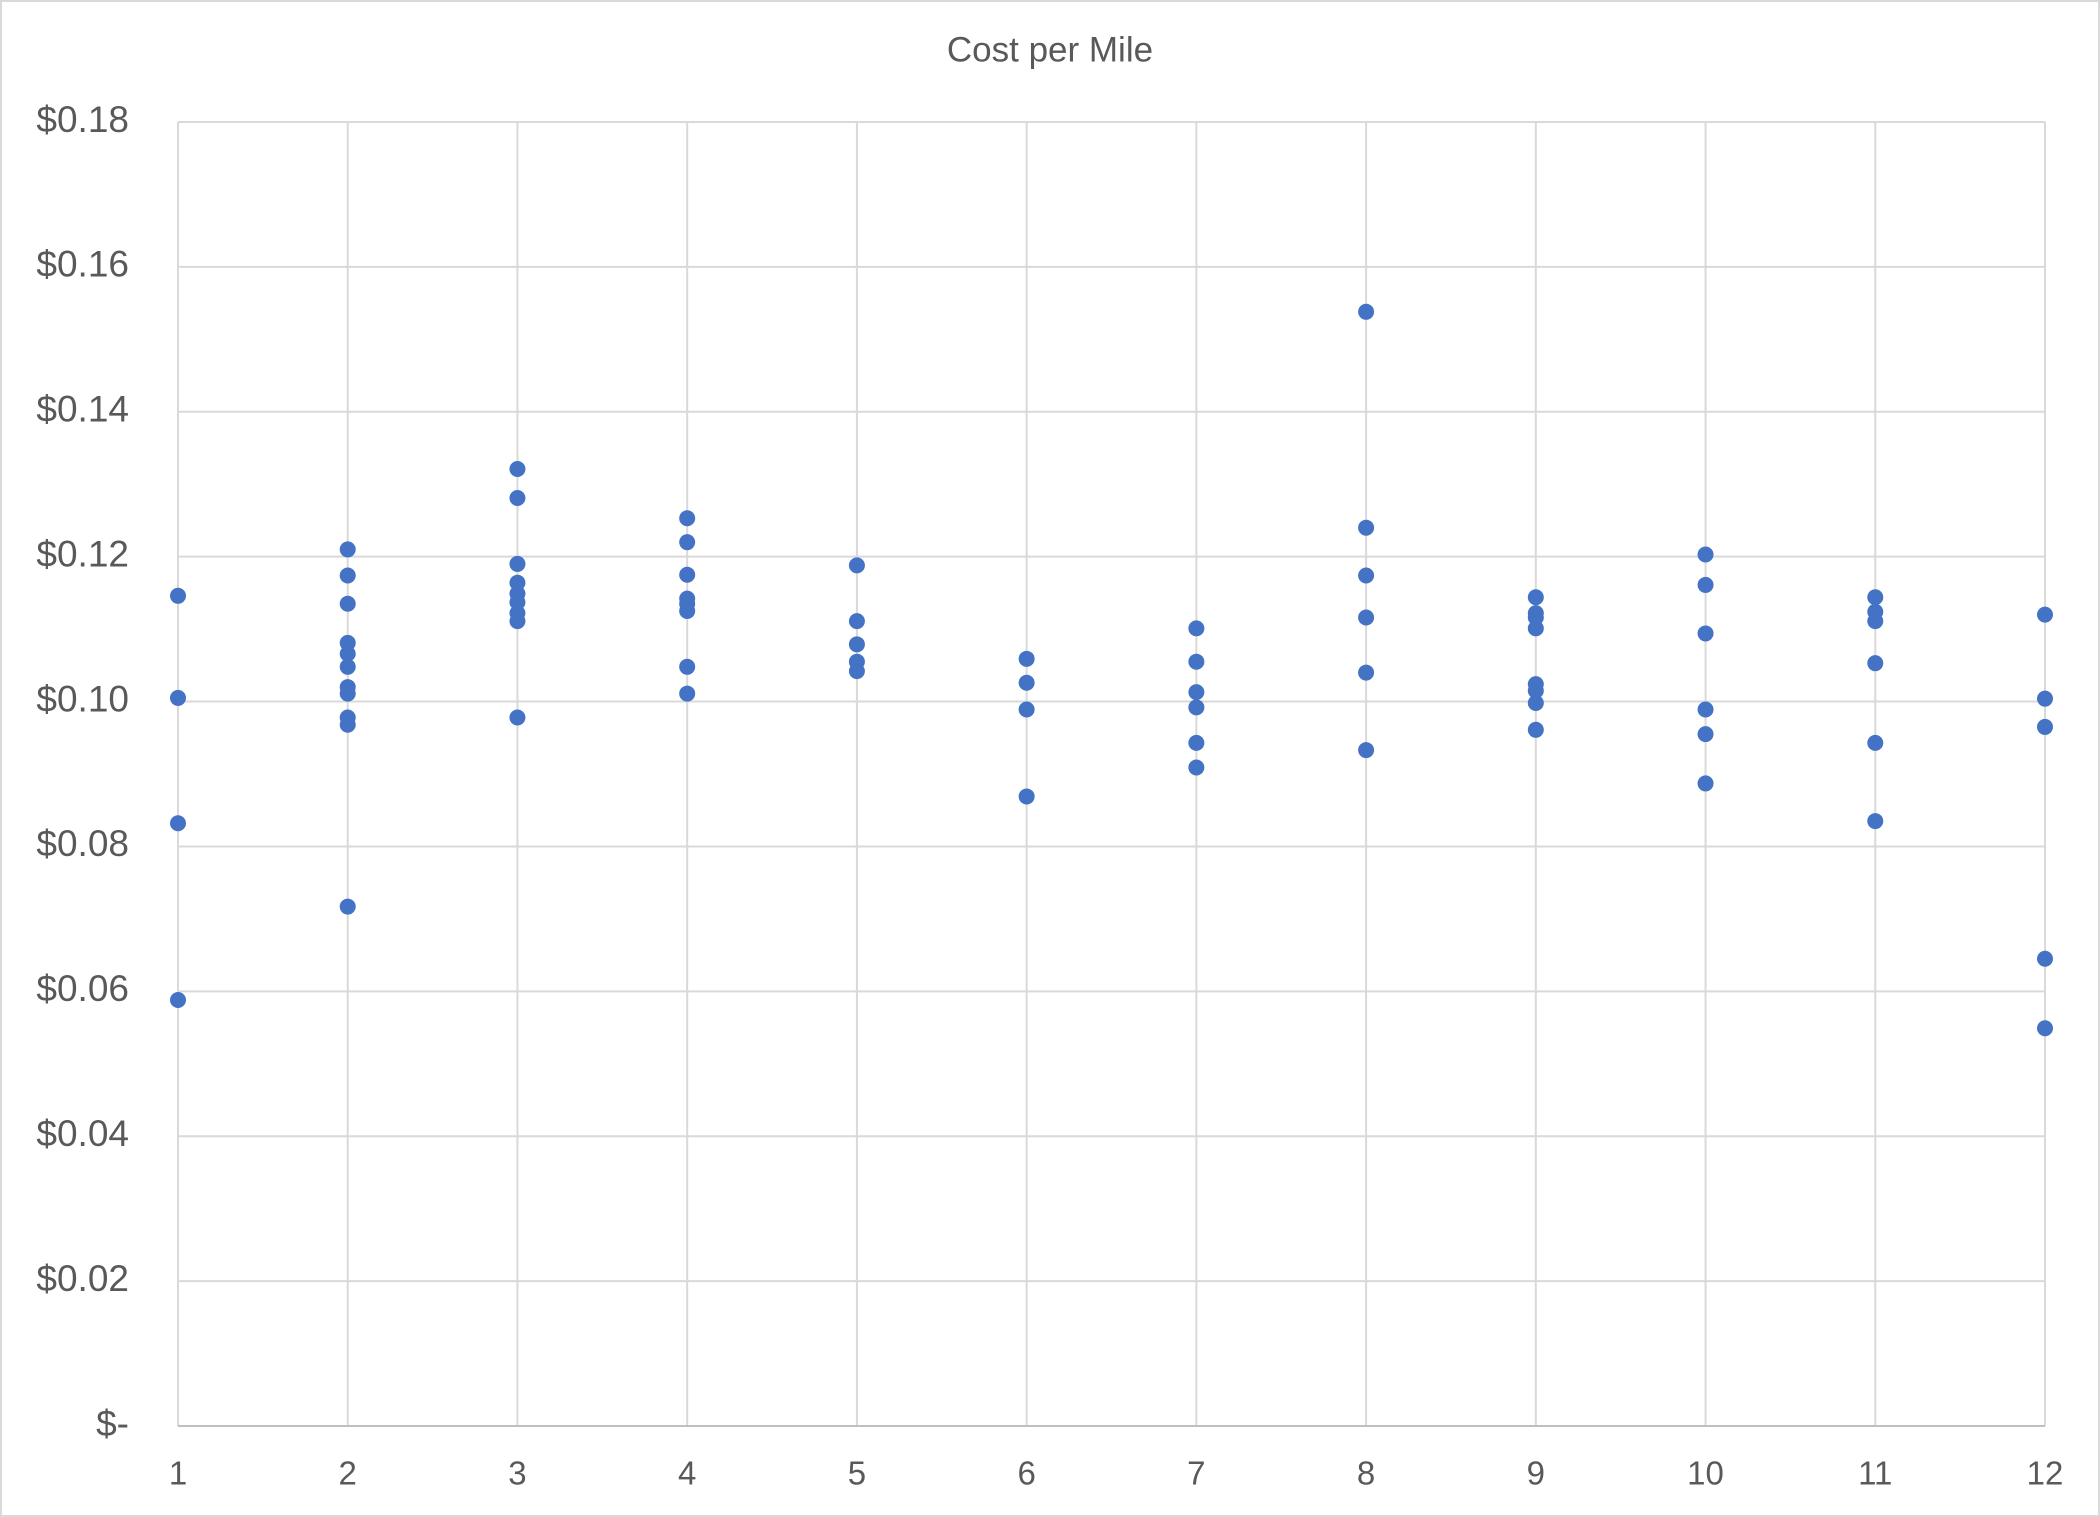 The image size is (2100, 1517). What do you see at coordinates (82, 1278) in the screenshot?
I see `y-tick-label: $0.02` at bounding box center [82, 1278].